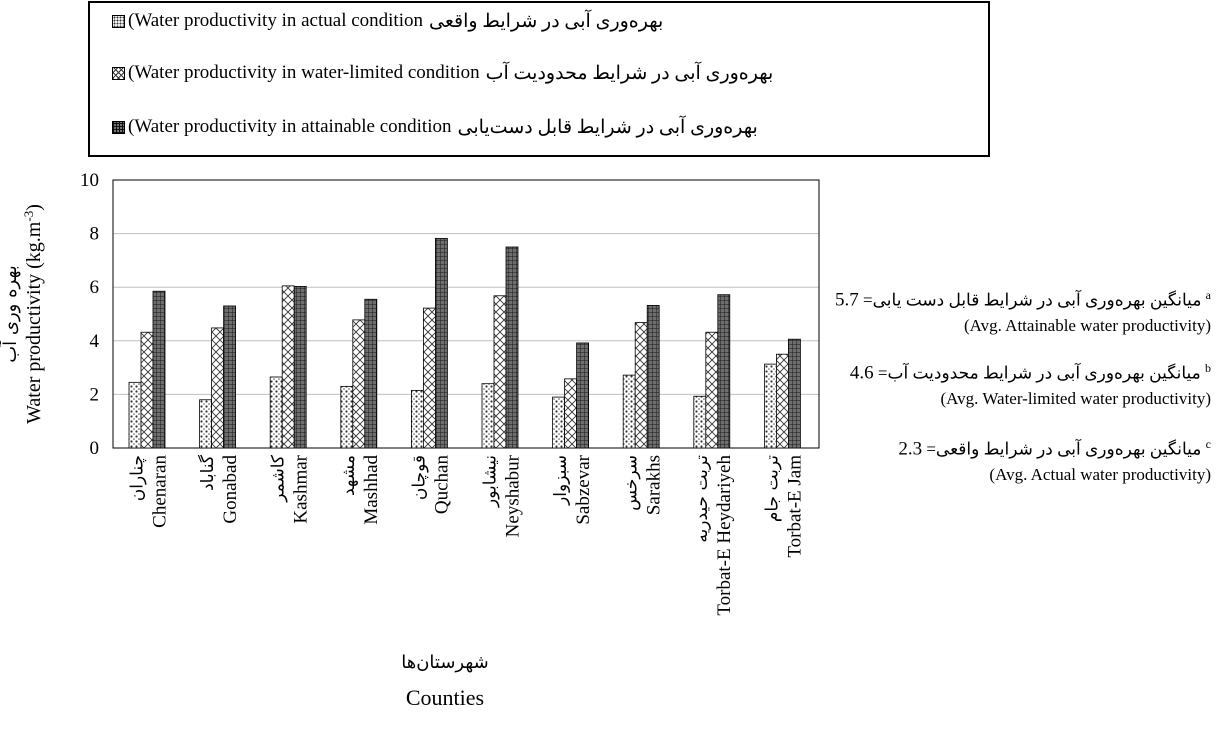 This screenshot has height=731, width=1223. Describe the element at coordinates (95, 448) in the screenshot. I see `y-tick-label: 0` at that location.